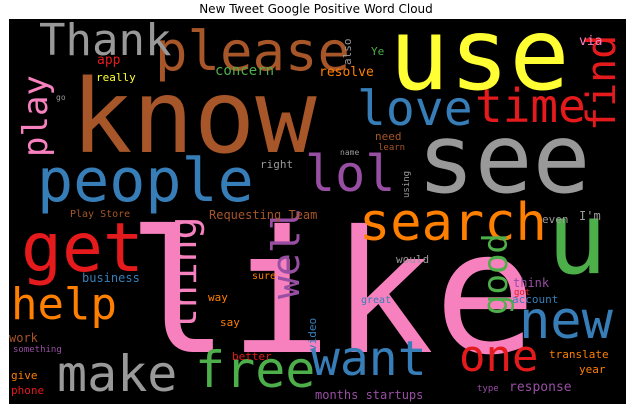 The height and width of the screenshot is (410, 632). Describe the element at coordinates (592, 369) in the screenshot. I see `word-year: year` at that location.